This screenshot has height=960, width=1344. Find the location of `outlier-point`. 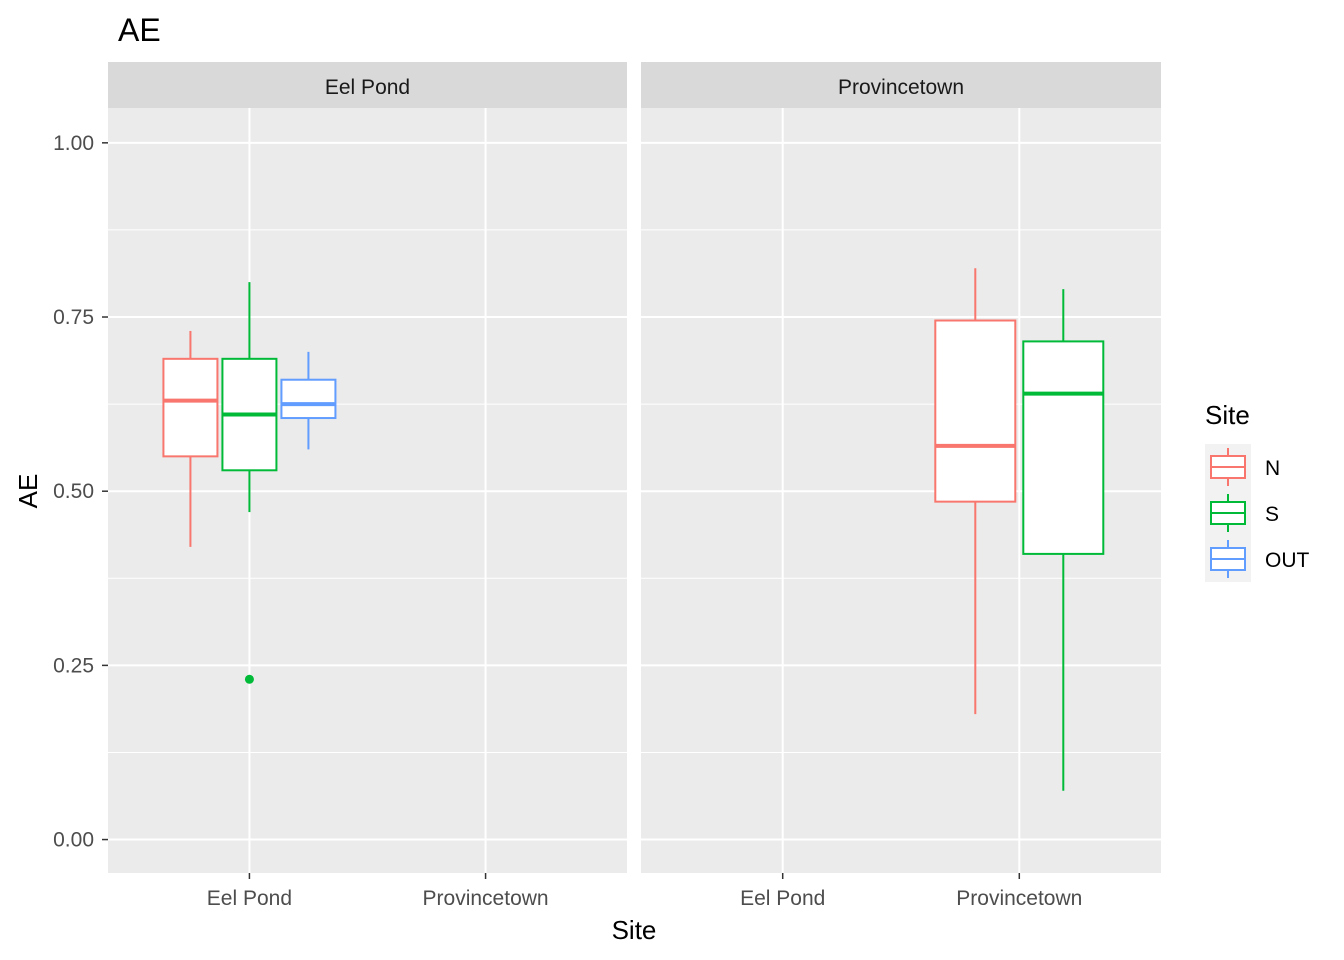

outlier-point is located at coordinates (249, 679).